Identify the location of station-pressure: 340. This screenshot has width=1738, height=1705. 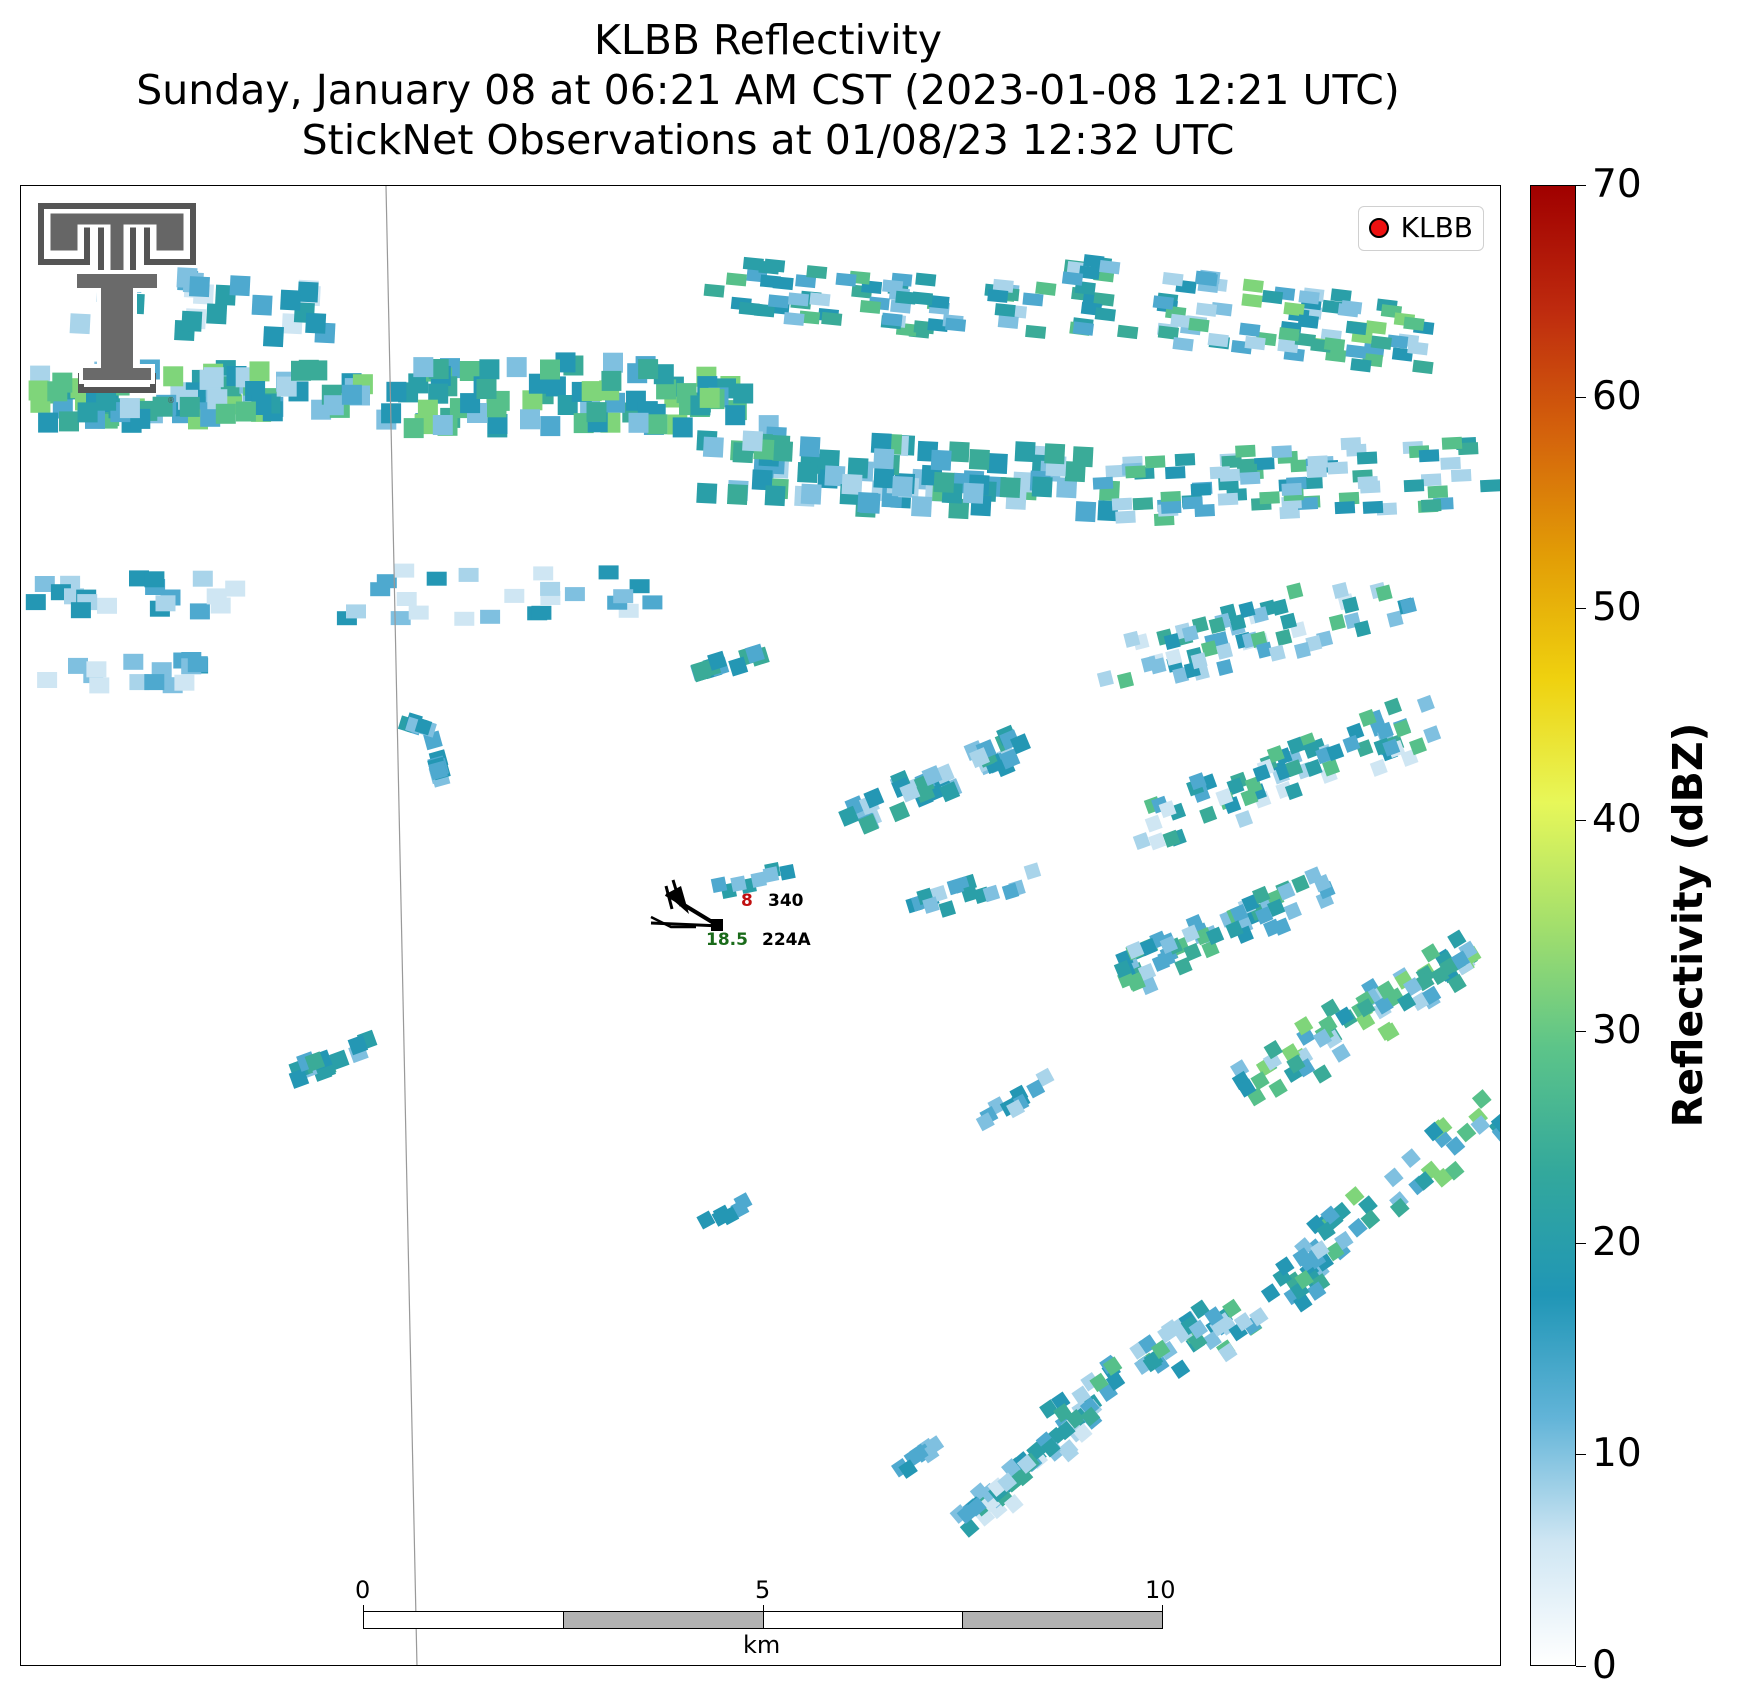
(786, 901).